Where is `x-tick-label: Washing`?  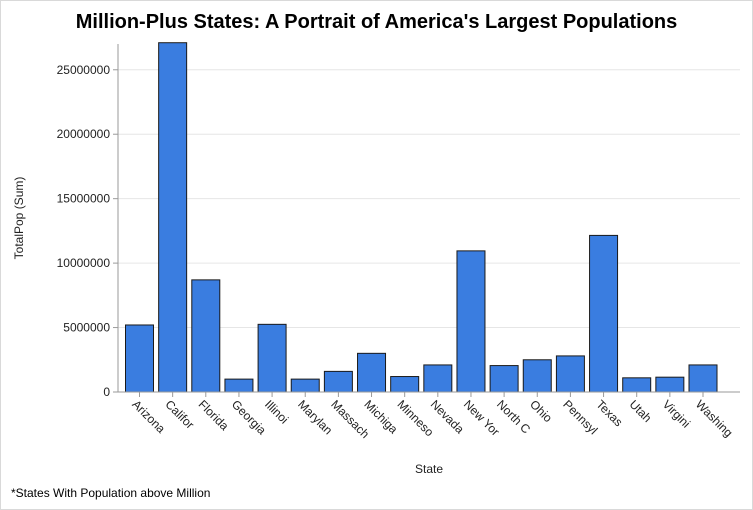
x-tick-label: Washing is located at coordinates (714, 418).